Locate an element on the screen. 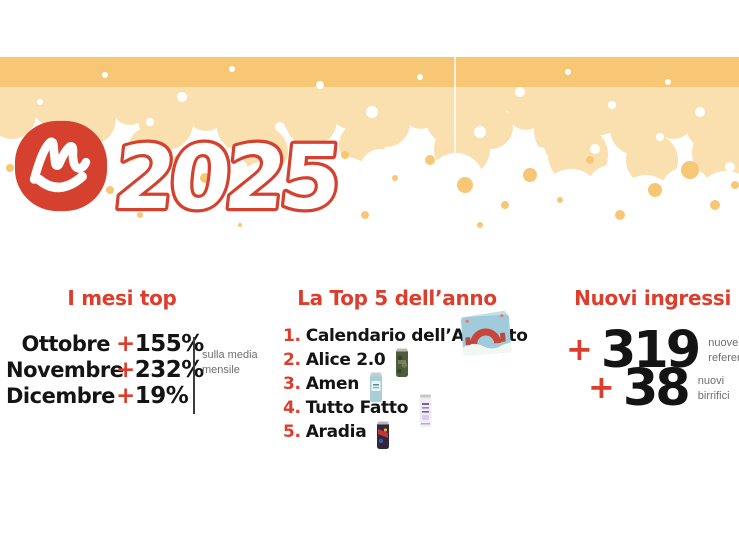 This screenshot has height=554, width=739. stat-row: + 319 nuove referenze is located at coordinates (652, 350).